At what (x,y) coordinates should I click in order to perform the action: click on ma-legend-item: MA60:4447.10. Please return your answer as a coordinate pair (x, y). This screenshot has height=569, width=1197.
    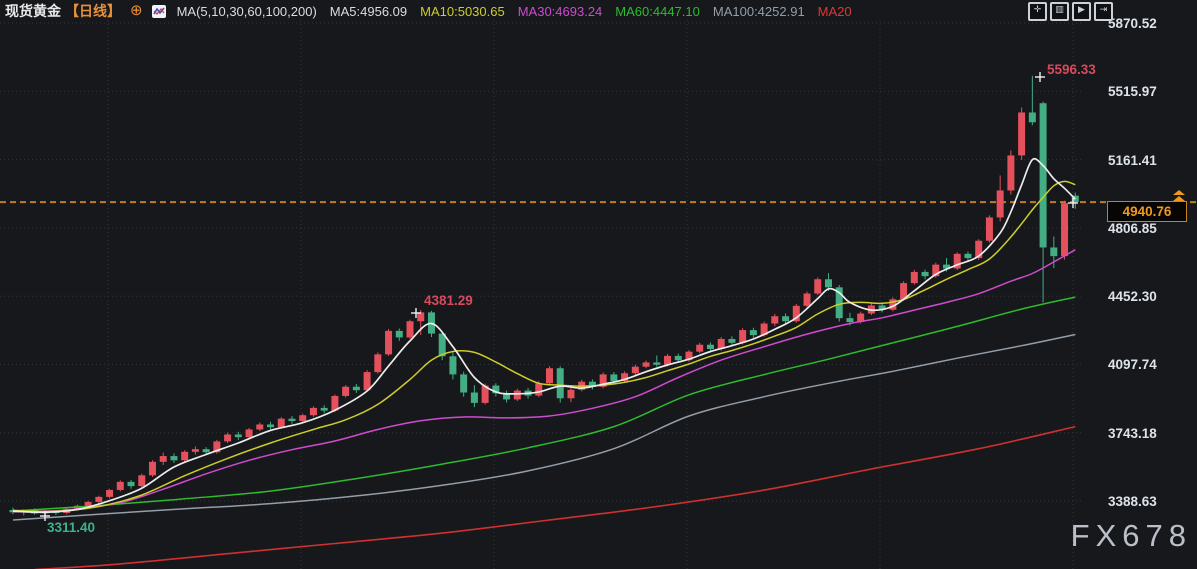
    Looking at the image, I should click on (657, 11).